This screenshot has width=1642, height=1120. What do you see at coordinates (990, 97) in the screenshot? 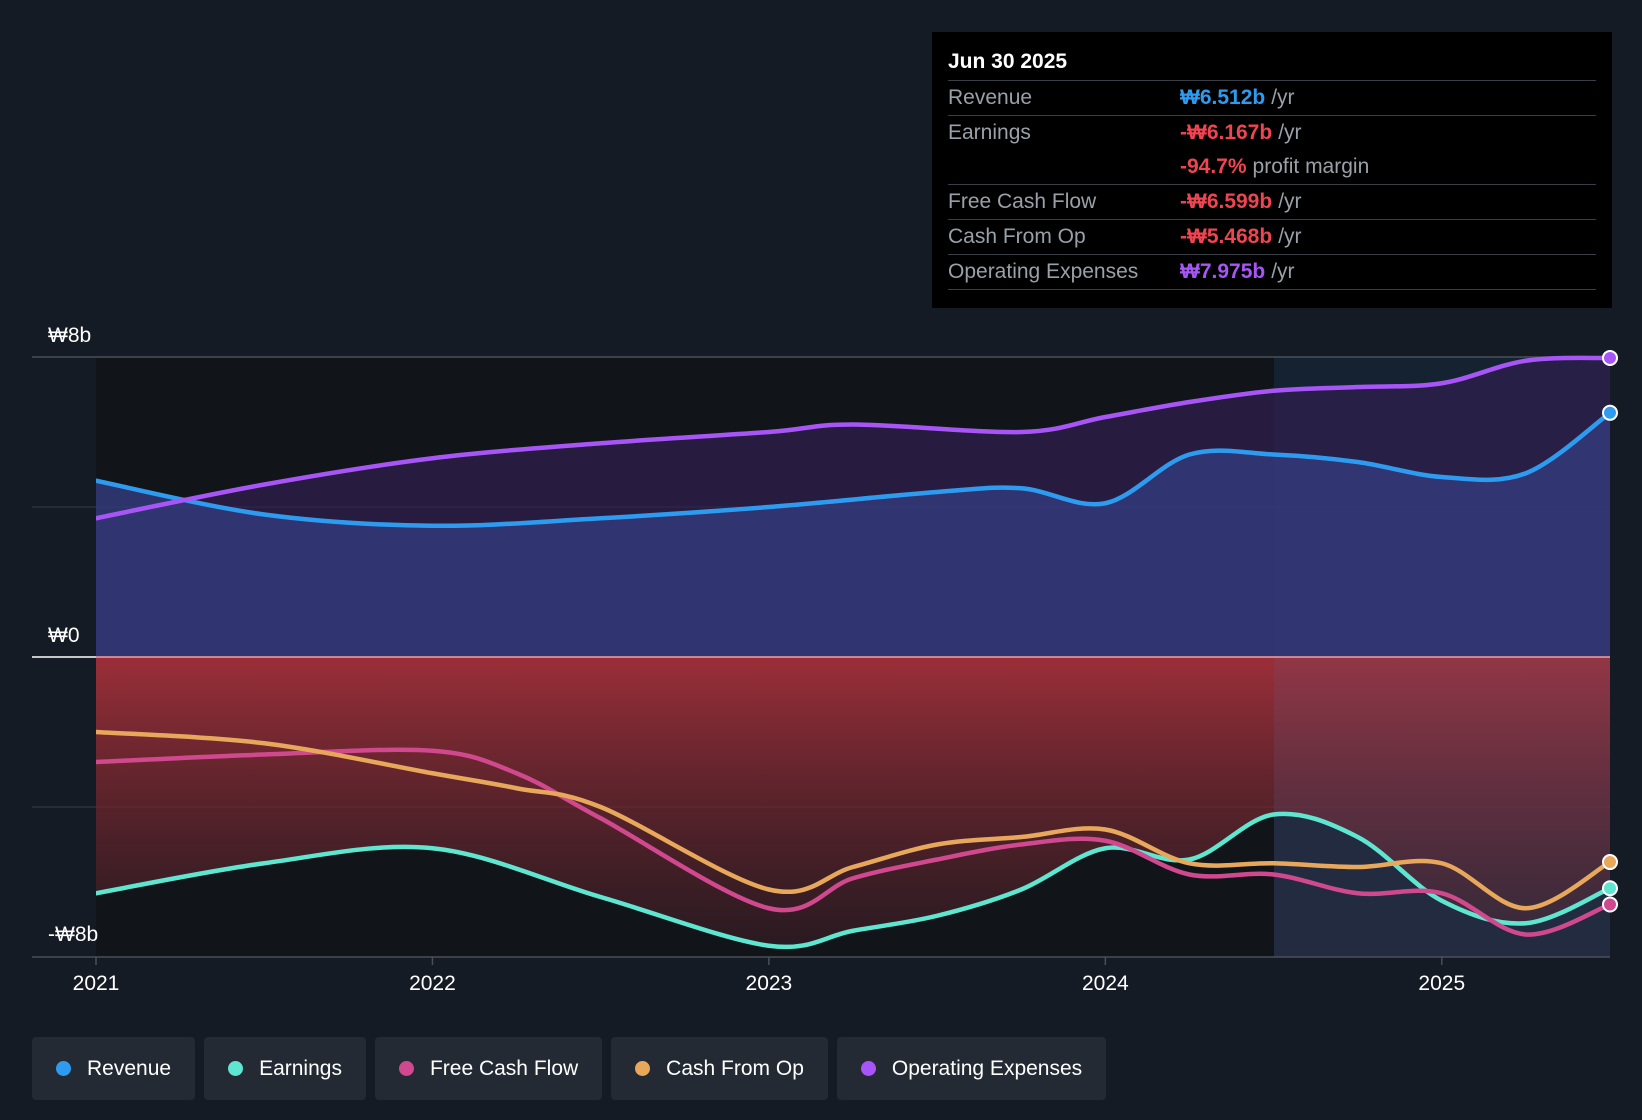
I see `tooltip-row-label: Revenue` at bounding box center [990, 97].